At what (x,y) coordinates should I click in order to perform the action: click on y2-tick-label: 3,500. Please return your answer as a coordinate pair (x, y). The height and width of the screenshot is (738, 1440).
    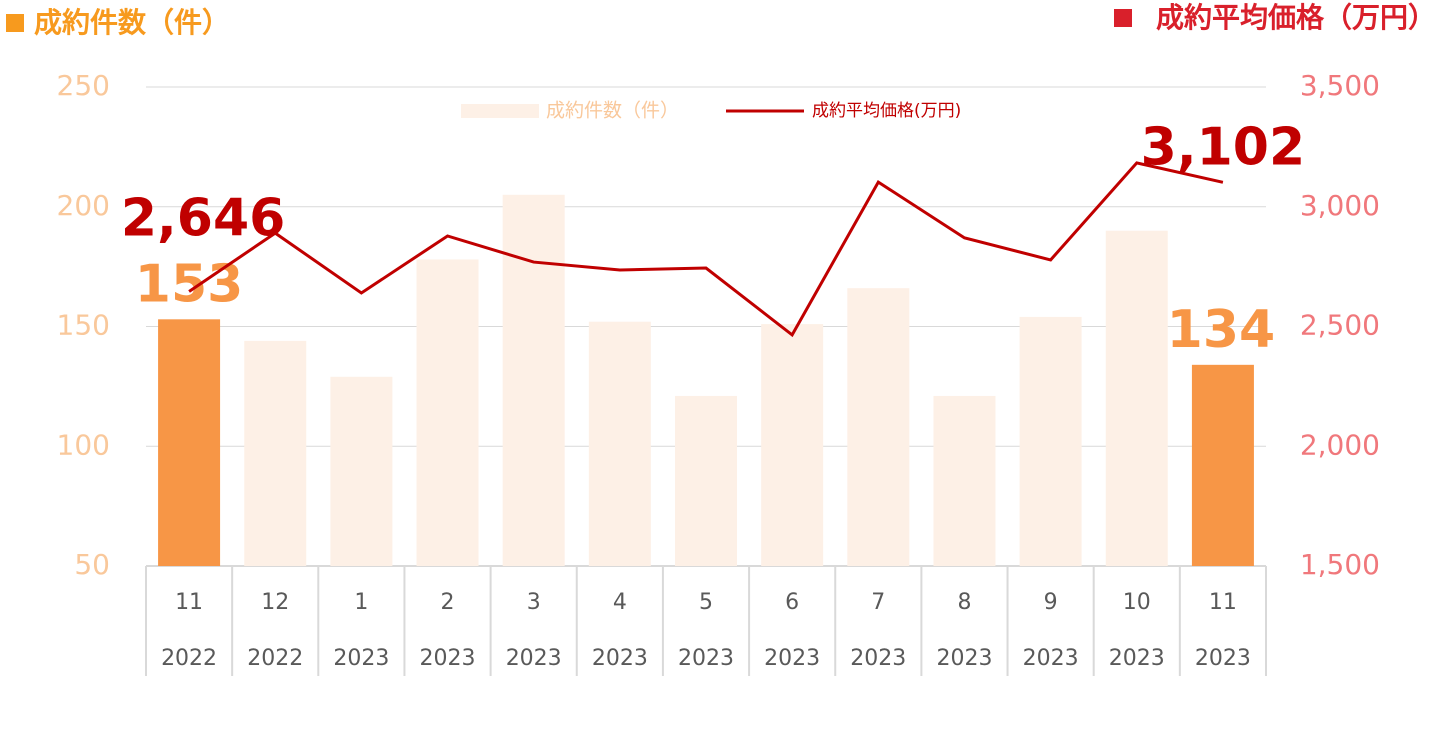
    Looking at the image, I should click on (1340, 85).